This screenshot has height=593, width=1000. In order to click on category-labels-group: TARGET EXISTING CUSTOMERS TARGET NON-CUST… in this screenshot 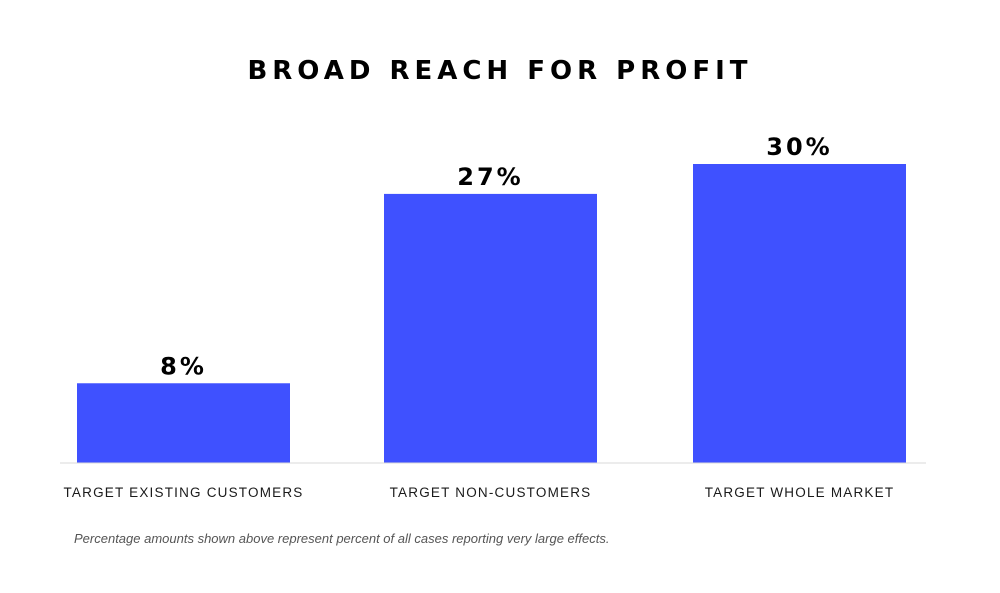, I will do `click(479, 492)`.